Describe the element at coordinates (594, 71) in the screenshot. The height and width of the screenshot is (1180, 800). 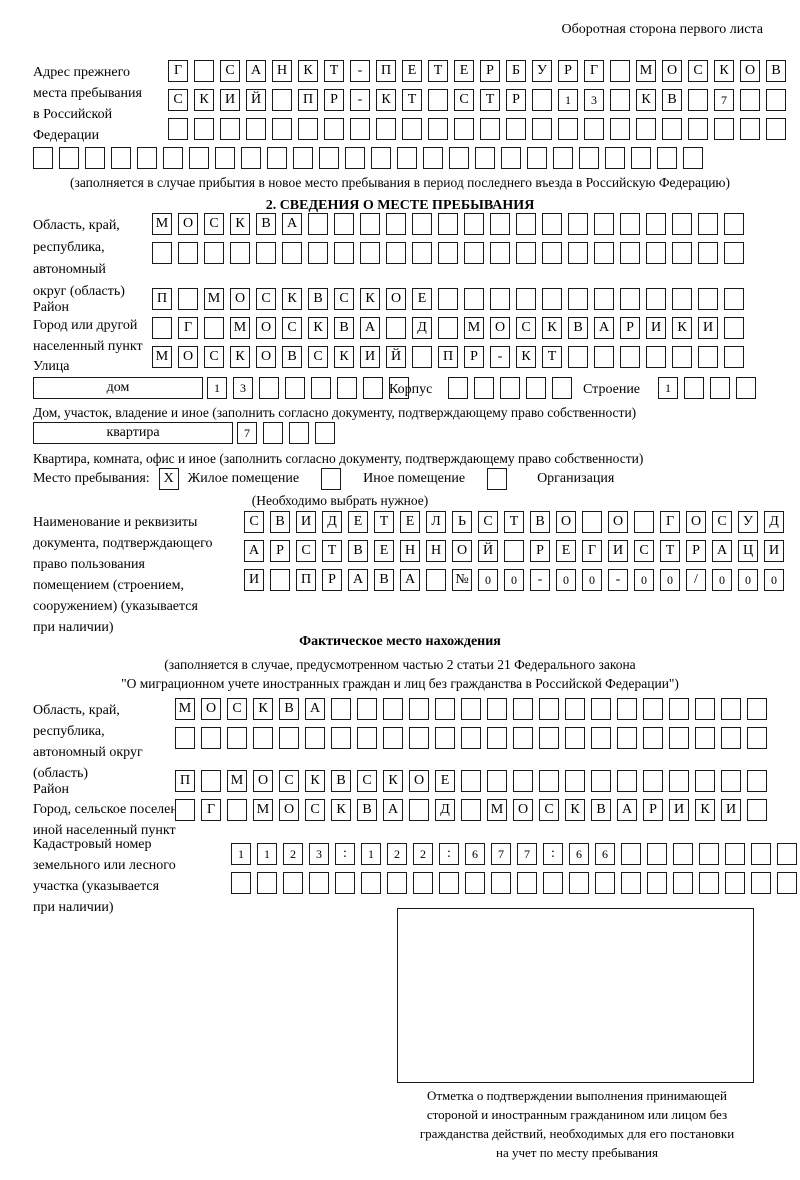
I see `prev-address-row-1-cell-17: Г` at that location.